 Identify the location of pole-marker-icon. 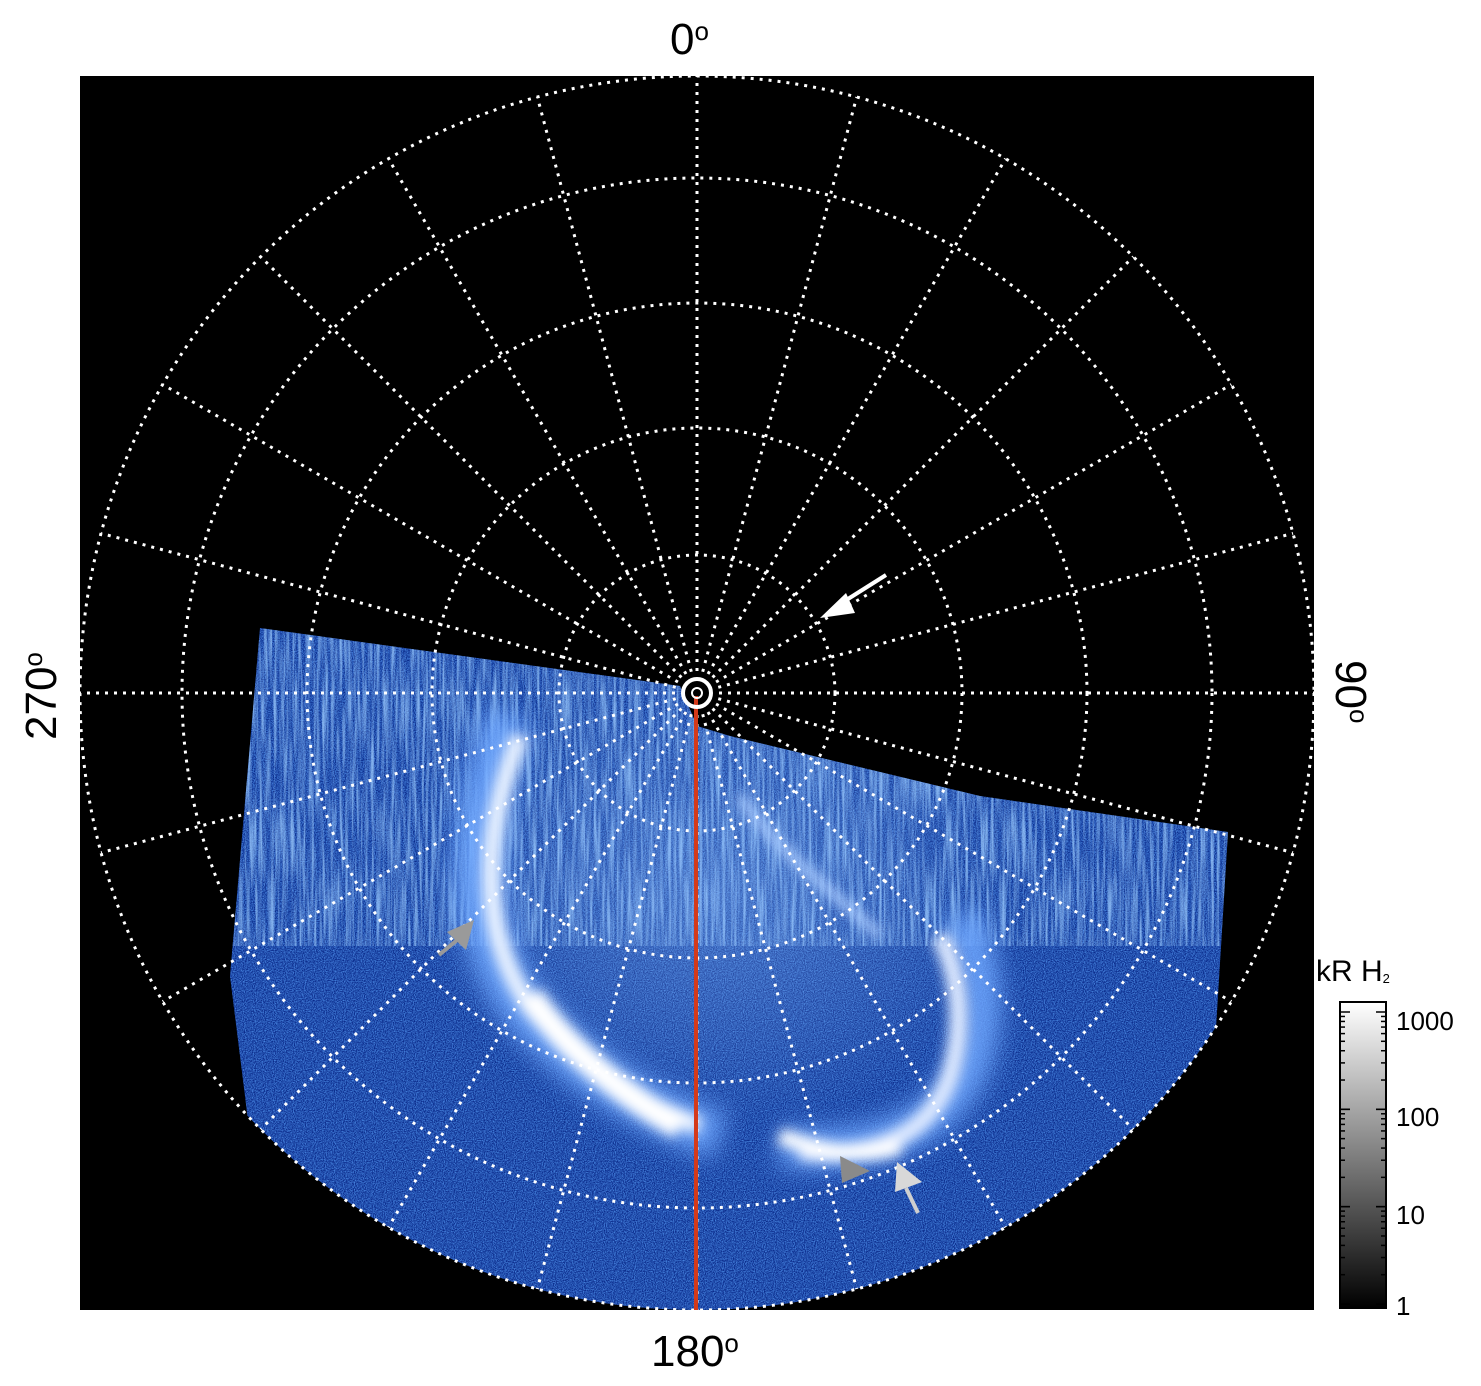
(697, 693).